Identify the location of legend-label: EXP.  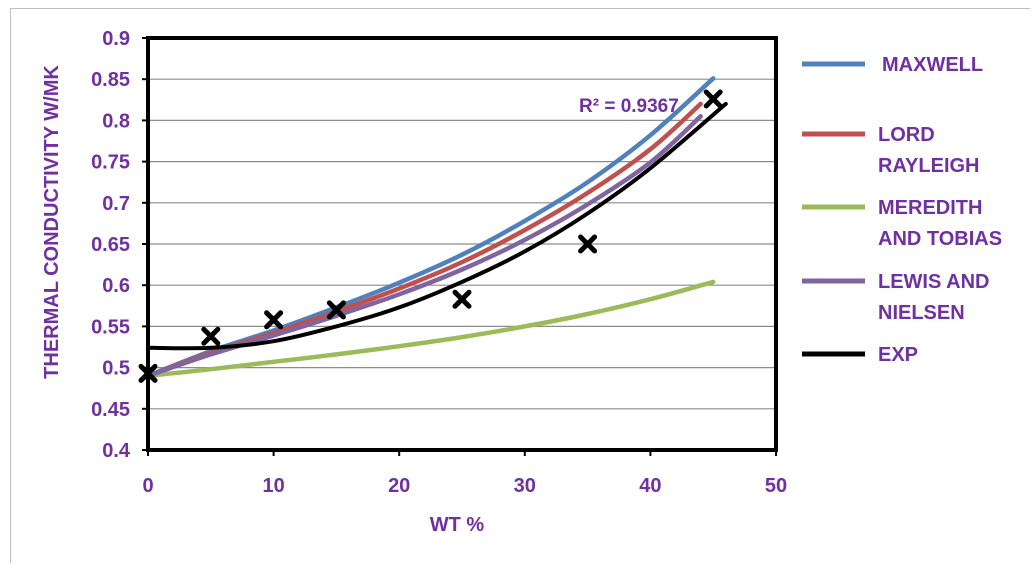
(898, 355).